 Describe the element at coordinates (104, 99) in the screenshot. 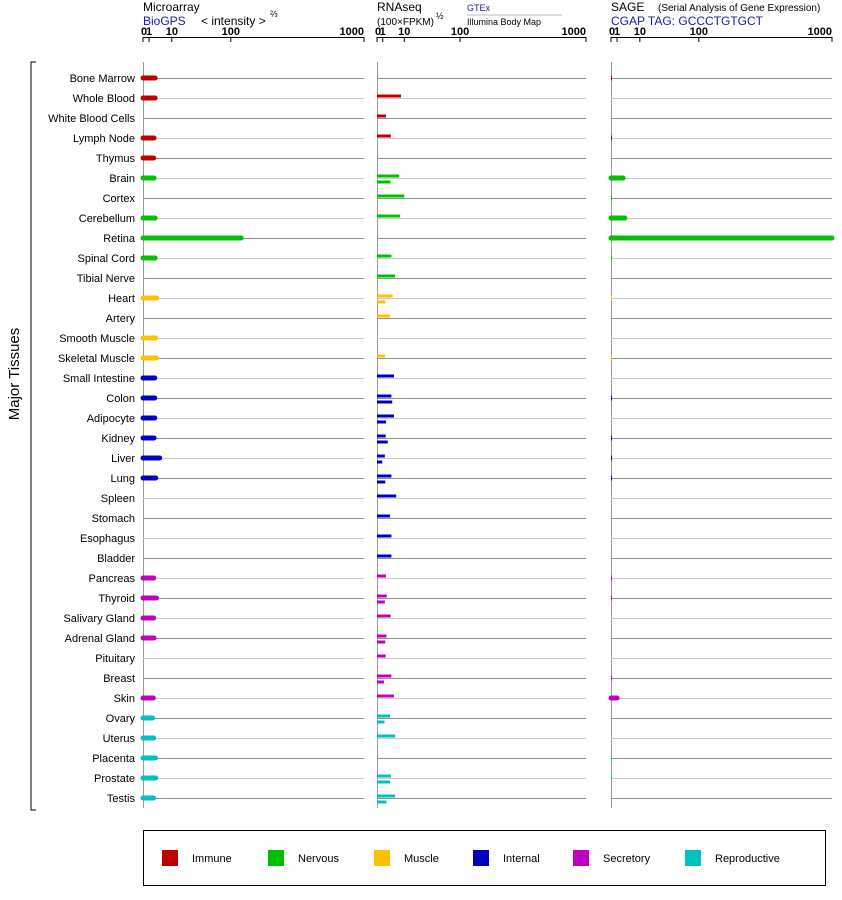

I see `tissue-label: Whole Blood` at that location.